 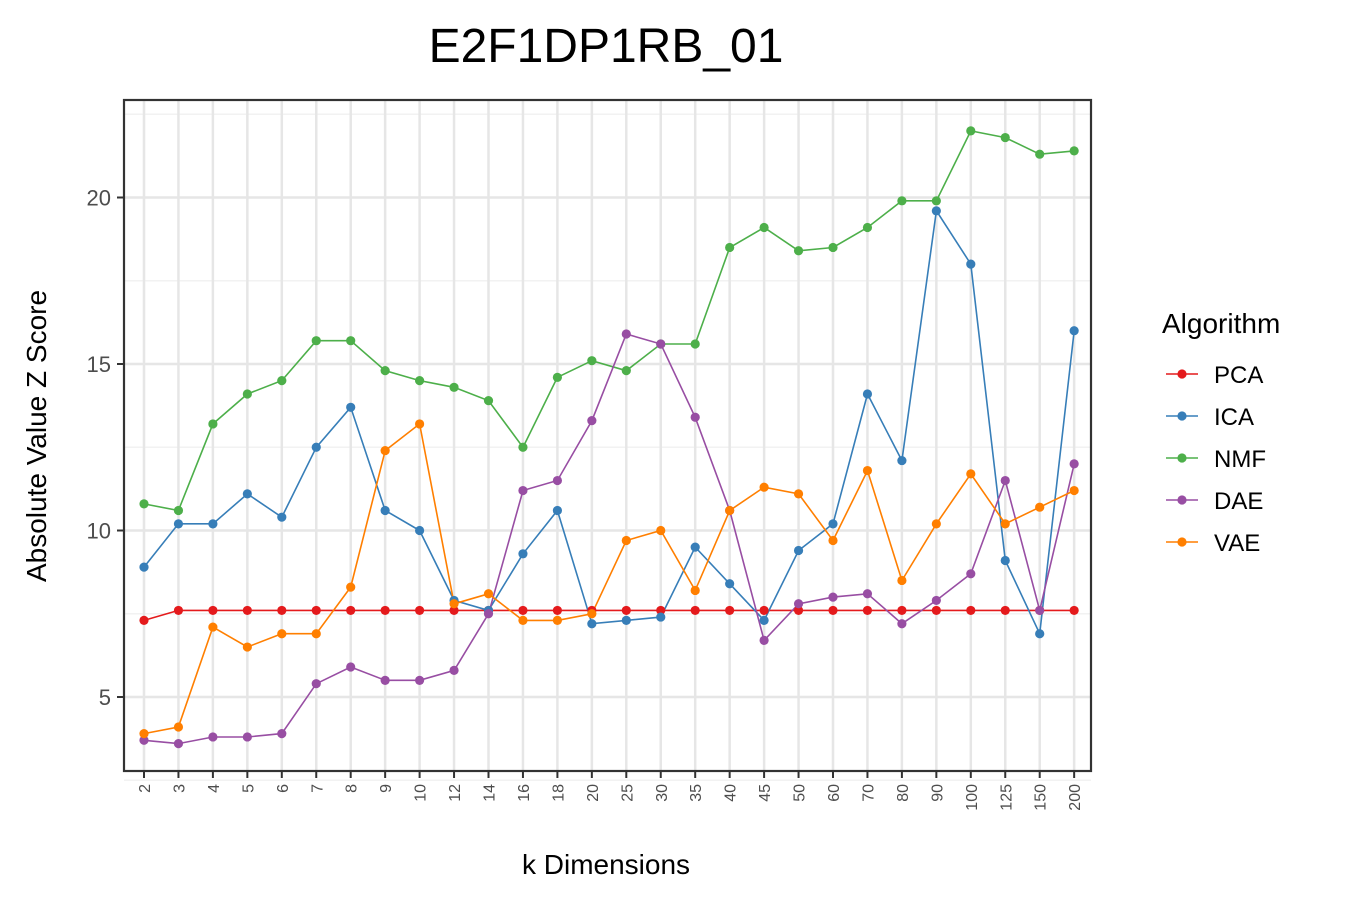 I want to click on x-tick-label: 6, so click(x=283, y=788).